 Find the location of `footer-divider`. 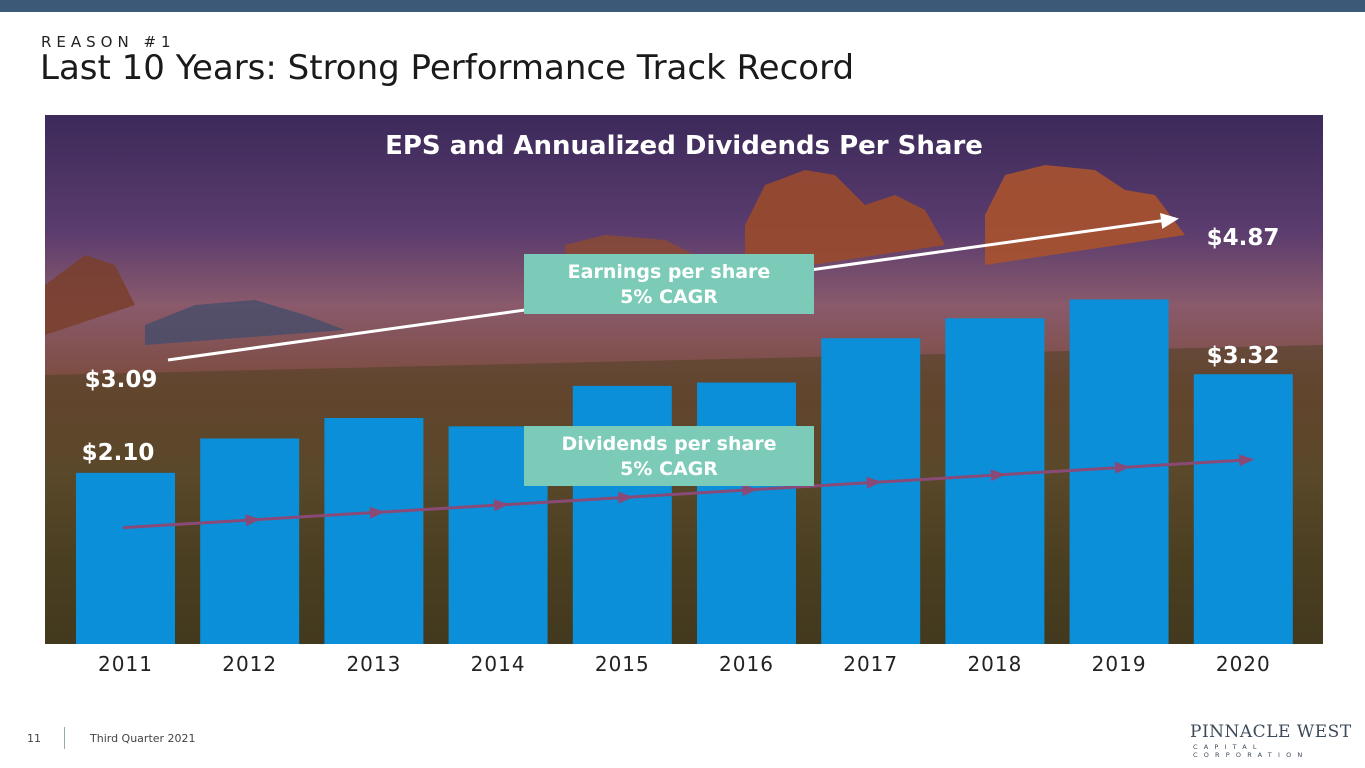

footer-divider is located at coordinates (64, 738).